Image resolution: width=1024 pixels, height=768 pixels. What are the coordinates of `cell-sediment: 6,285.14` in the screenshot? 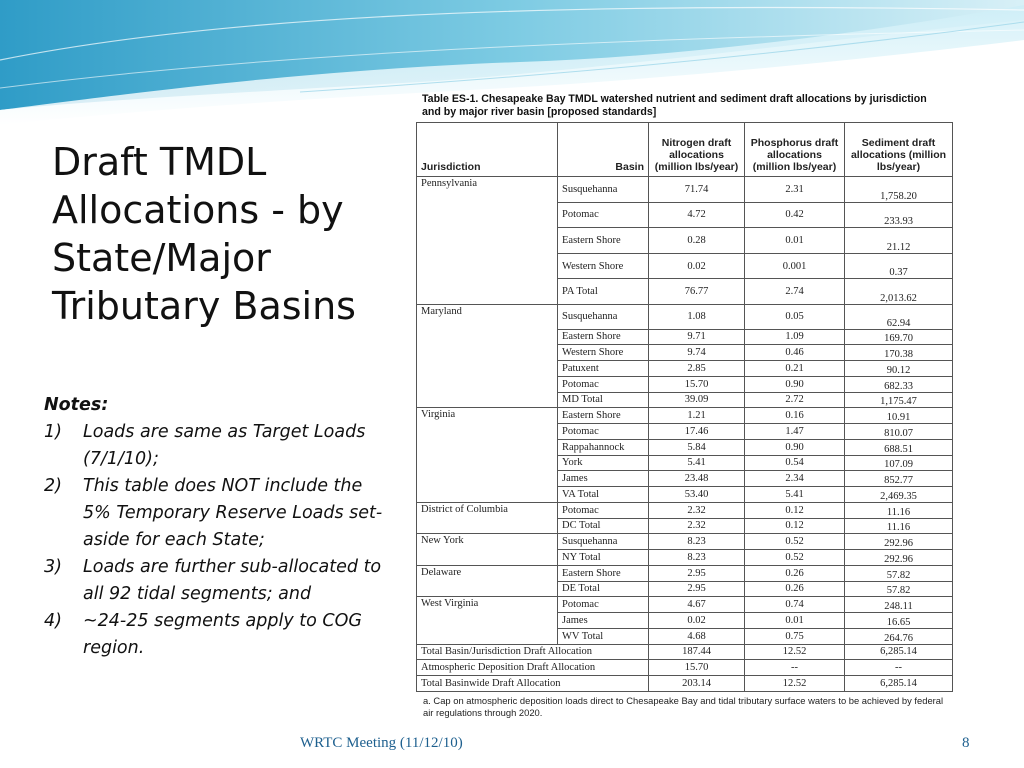 It's located at (898, 683).